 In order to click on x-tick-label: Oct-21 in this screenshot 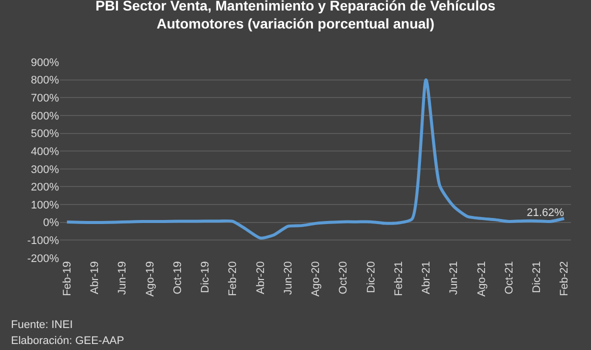, I will do `click(509, 277)`.